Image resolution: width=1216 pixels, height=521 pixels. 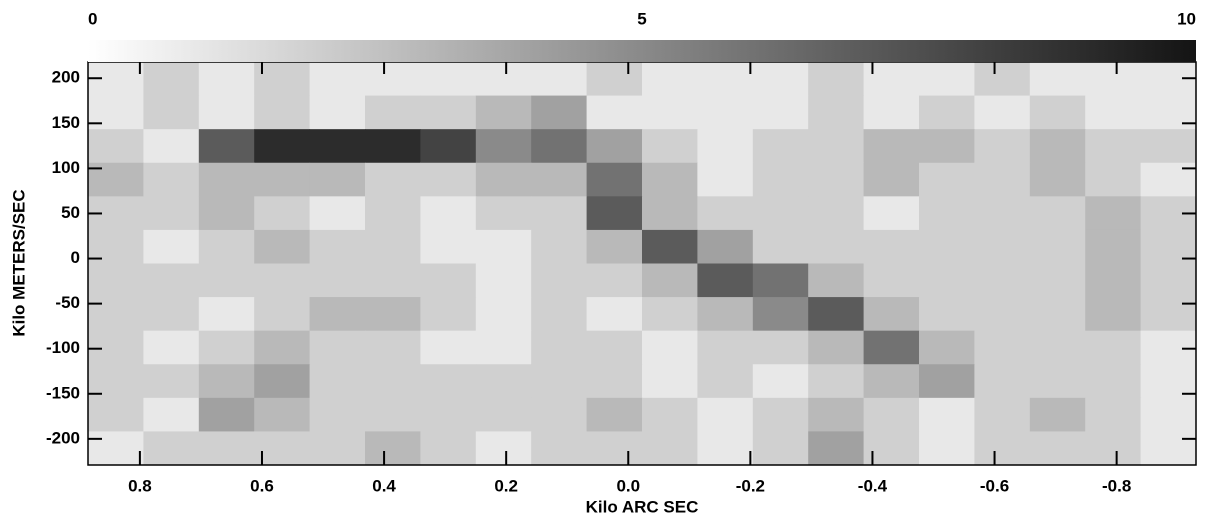 What do you see at coordinates (63, 437) in the screenshot?
I see `y-tick-label: -200` at bounding box center [63, 437].